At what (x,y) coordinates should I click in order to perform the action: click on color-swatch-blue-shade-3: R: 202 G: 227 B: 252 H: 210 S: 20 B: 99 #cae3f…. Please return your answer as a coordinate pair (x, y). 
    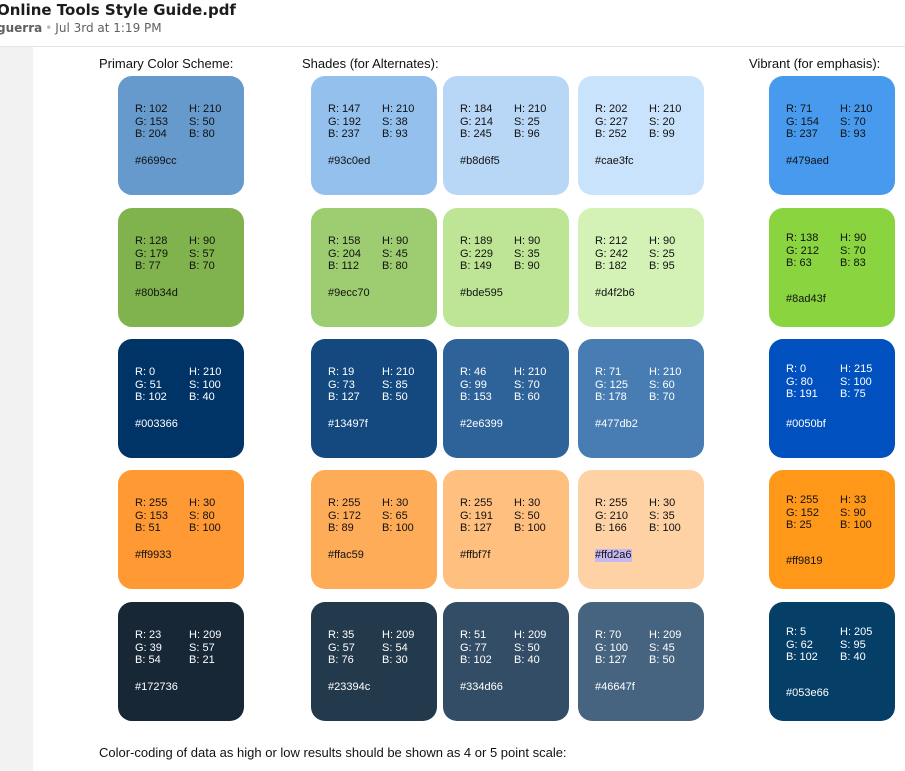
    Looking at the image, I should click on (641, 135).